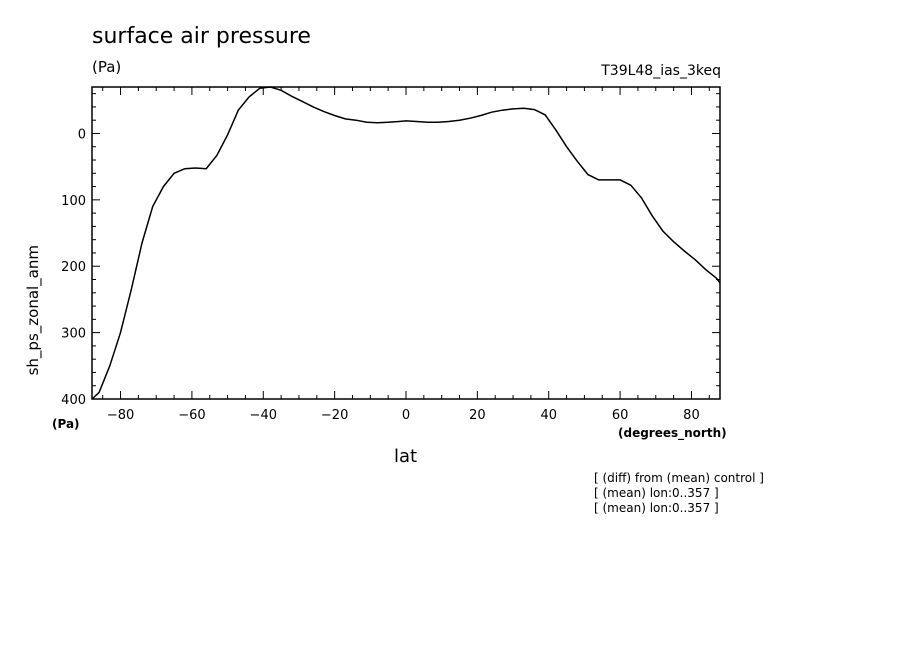 Image resolution: width=904 pixels, height=654 pixels. What do you see at coordinates (406, 456) in the screenshot?
I see `x-axis-label: lat` at bounding box center [406, 456].